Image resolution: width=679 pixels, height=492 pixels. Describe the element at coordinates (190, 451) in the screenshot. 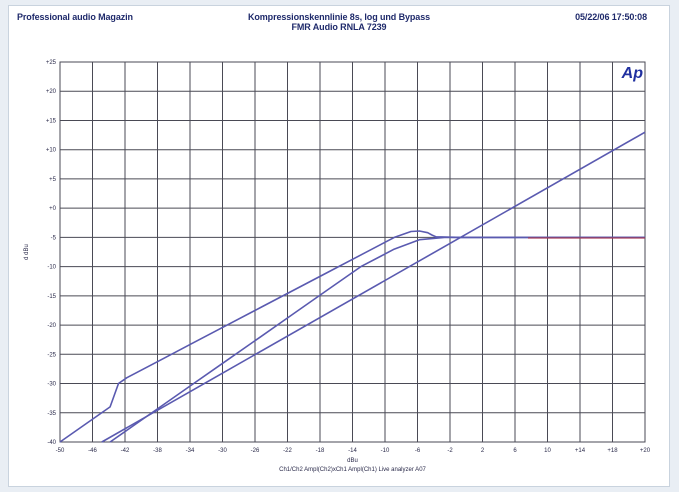

I see `x-tick-label: -34` at that location.